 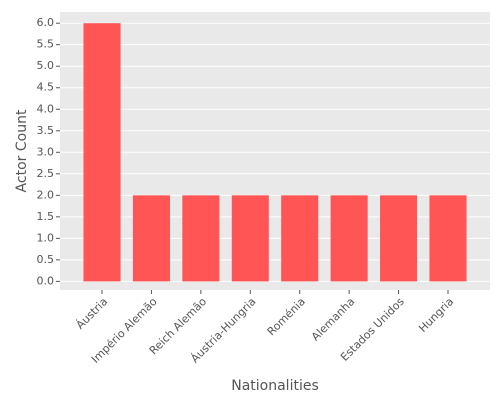 I want to click on x-axis-title: Nationalities, so click(x=275, y=386).